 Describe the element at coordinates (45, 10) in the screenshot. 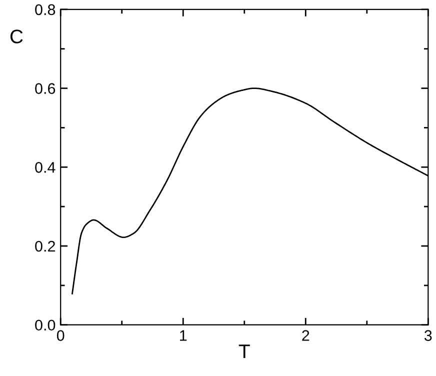

I see `y-tick-label: 0.8` at that location.